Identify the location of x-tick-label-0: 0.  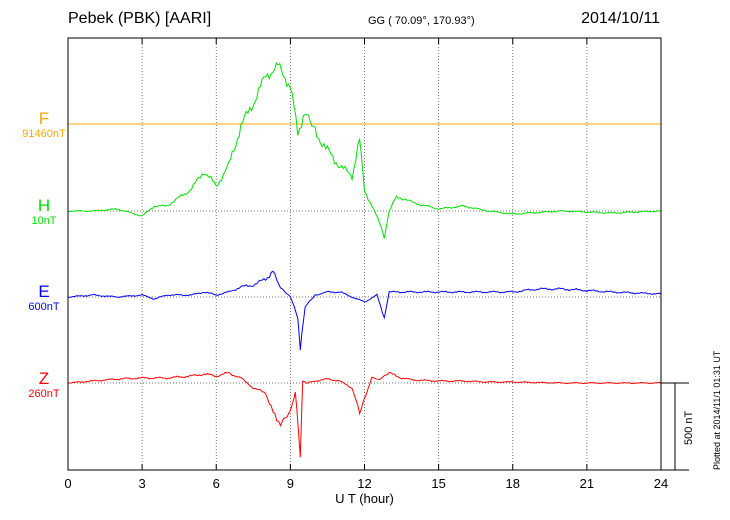
(67, 483).